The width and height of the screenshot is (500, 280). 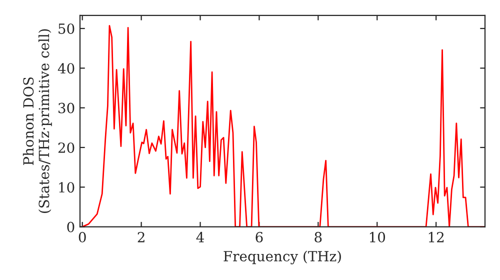 What do you see at coordinates (66, 187) in the screenshot?
I see `y-tick-label: 10` at bounding box center [66, 187].